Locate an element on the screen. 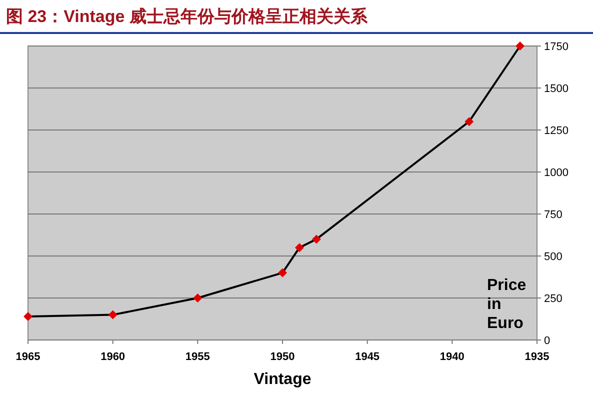 This screenshot has height=399, width=593. ytick: 1500 is located at coordinates (556, 89).